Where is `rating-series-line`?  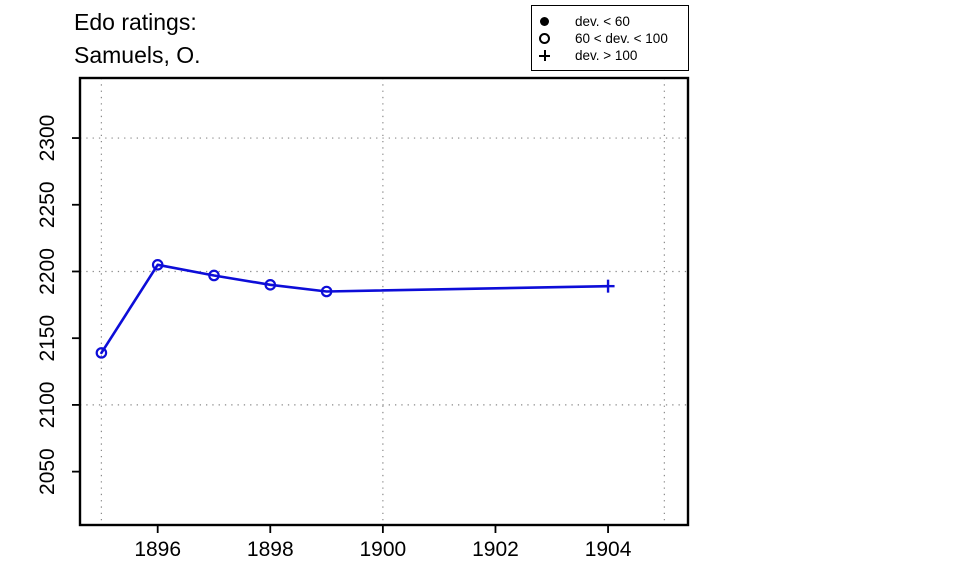
rating-series-line is located at coordinates (355, 309).